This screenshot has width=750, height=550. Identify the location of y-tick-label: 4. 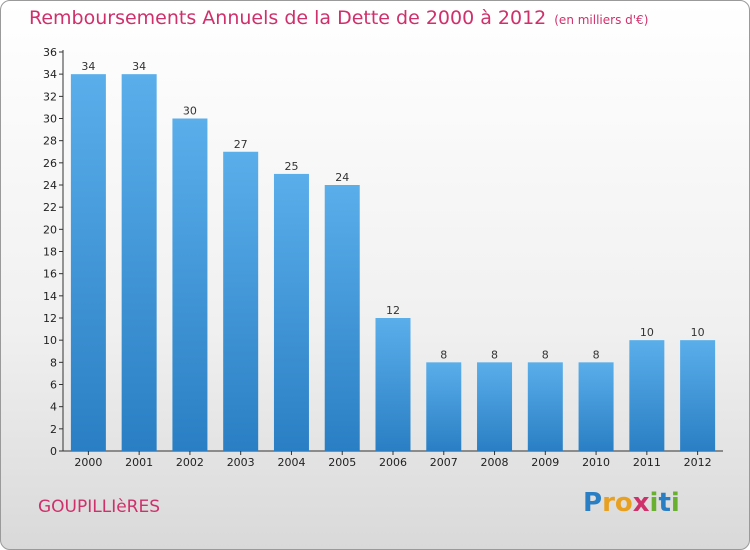
(53, 407).